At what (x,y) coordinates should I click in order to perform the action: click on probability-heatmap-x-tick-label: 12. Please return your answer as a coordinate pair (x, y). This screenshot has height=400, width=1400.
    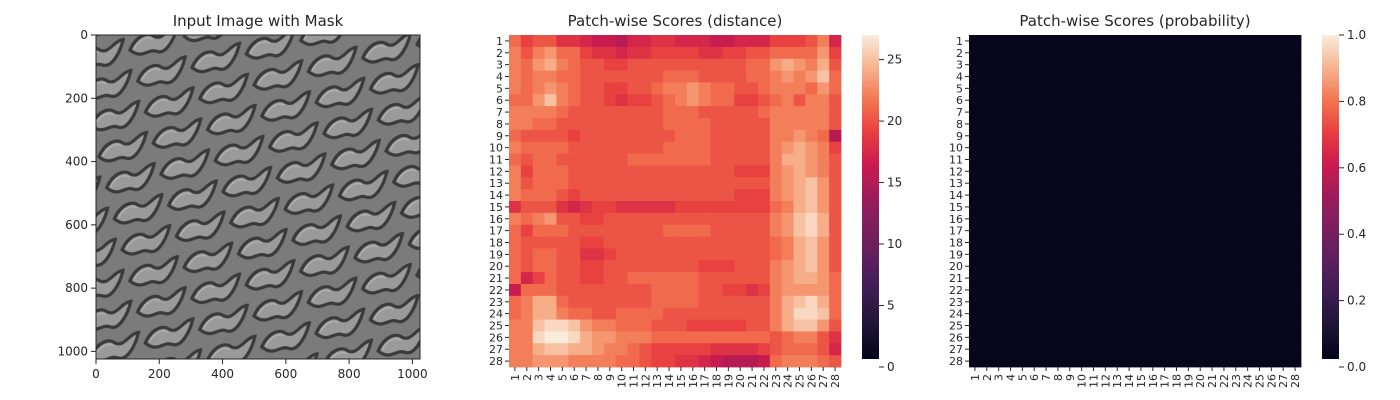
    Looking at the image, I should click on (1105, 381).